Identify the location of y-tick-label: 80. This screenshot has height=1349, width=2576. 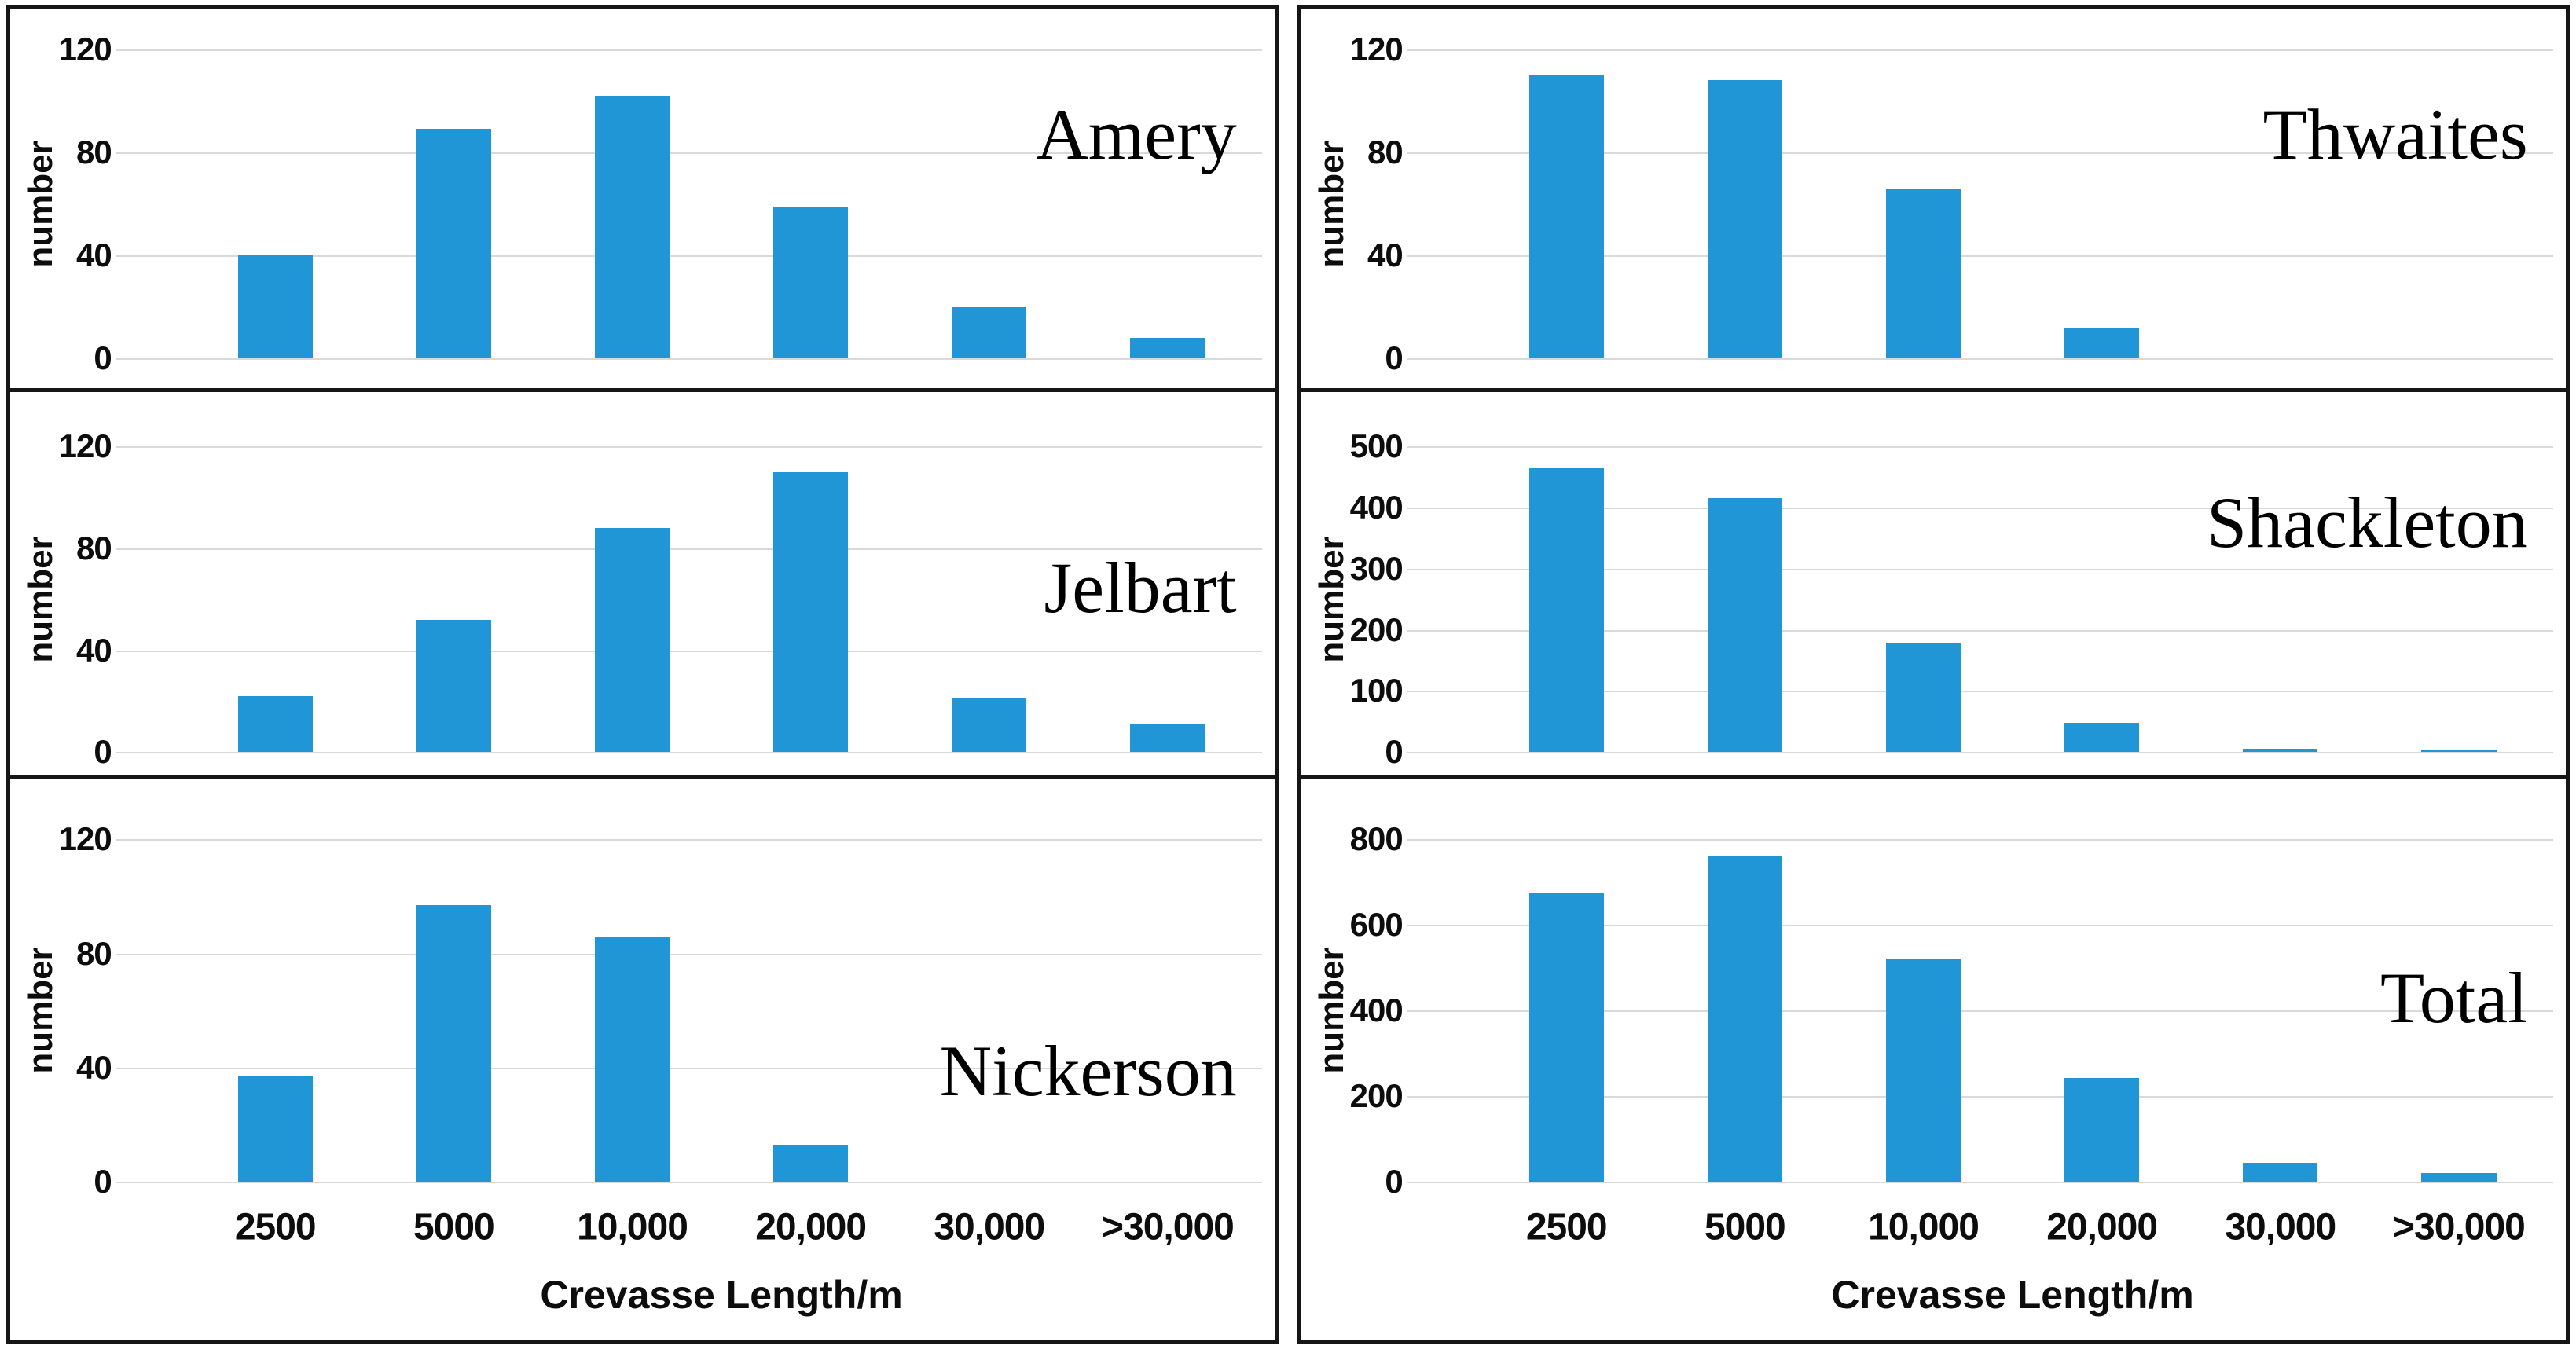
(1385, 151).